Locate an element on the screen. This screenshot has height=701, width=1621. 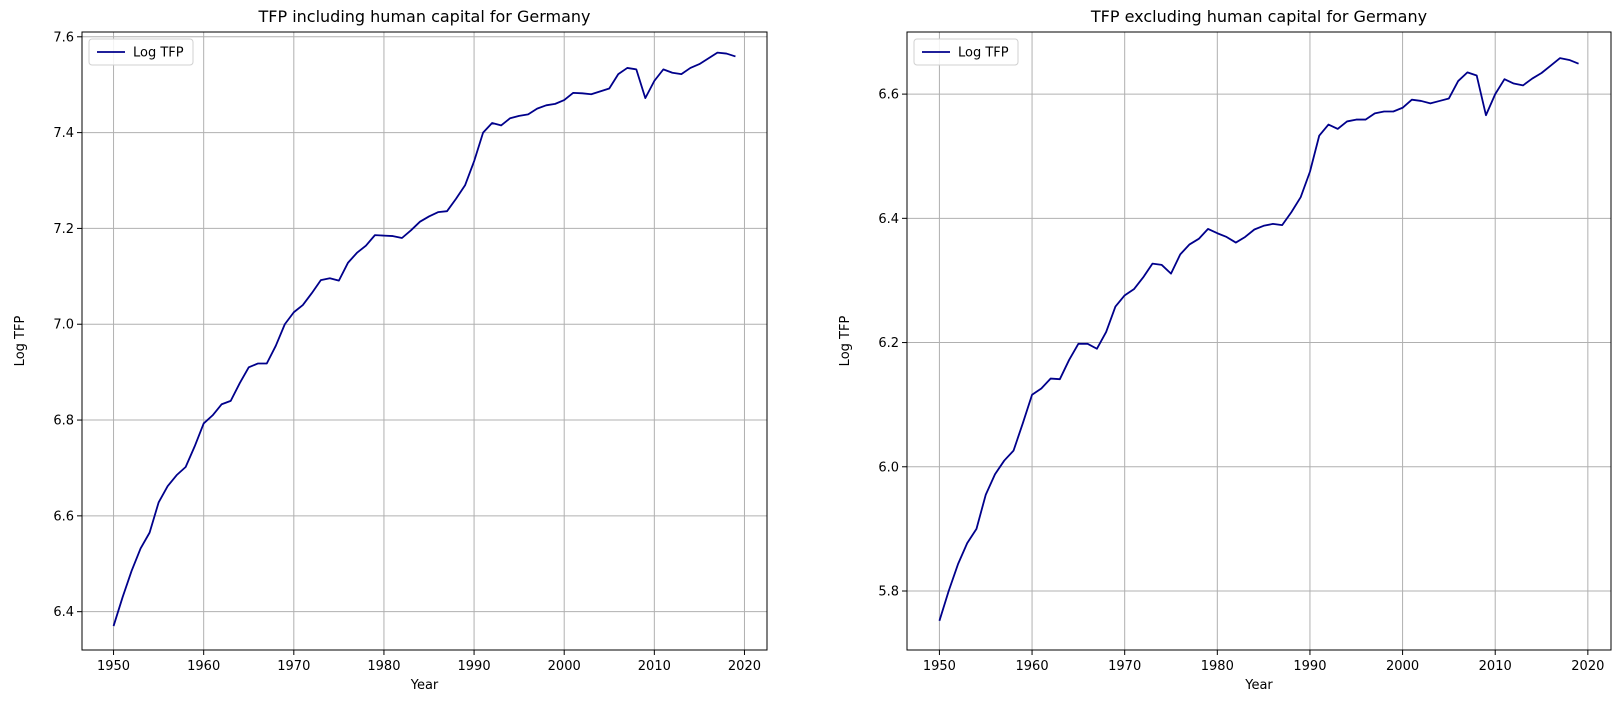
y-tick-label: 6.8 is located at coordinates (63, 421).